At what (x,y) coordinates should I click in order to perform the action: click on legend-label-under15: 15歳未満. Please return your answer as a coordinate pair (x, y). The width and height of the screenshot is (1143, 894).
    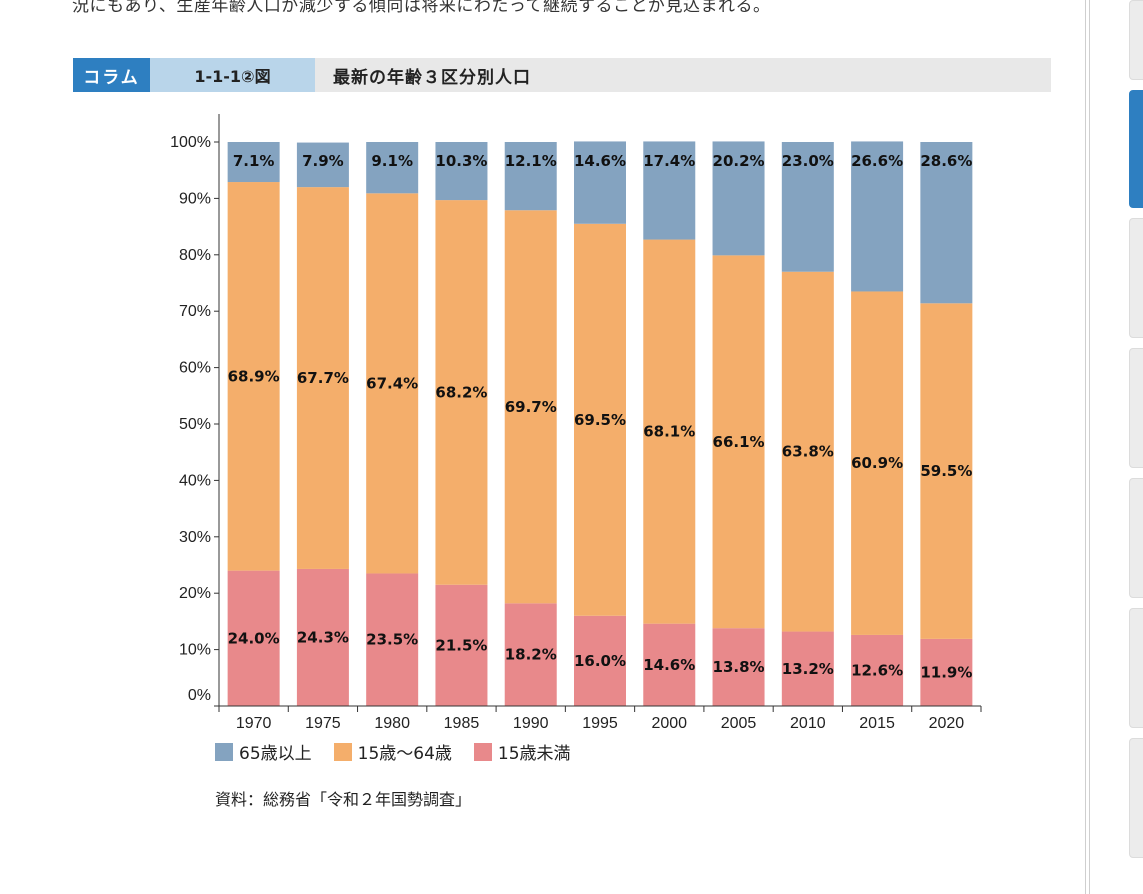
    Looking at the image, I should click on (534, 754).